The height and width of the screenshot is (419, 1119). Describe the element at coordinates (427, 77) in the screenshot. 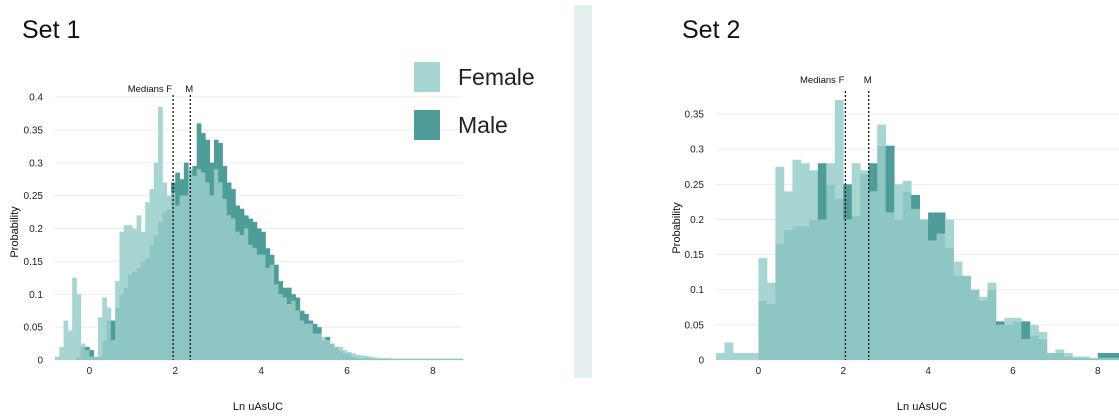

I see `legend-swatch-female` at that location.